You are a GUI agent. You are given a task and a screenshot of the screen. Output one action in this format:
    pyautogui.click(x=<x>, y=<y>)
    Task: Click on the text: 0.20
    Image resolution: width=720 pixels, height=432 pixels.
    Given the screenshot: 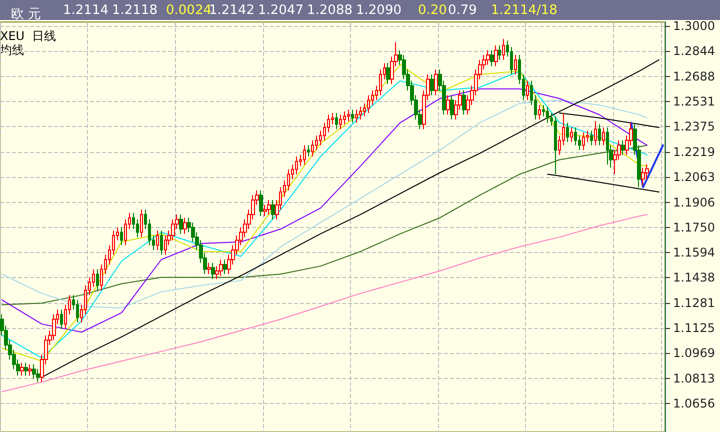 What is the action you would take?
    pyautogui.click(x=432, y=10)
    